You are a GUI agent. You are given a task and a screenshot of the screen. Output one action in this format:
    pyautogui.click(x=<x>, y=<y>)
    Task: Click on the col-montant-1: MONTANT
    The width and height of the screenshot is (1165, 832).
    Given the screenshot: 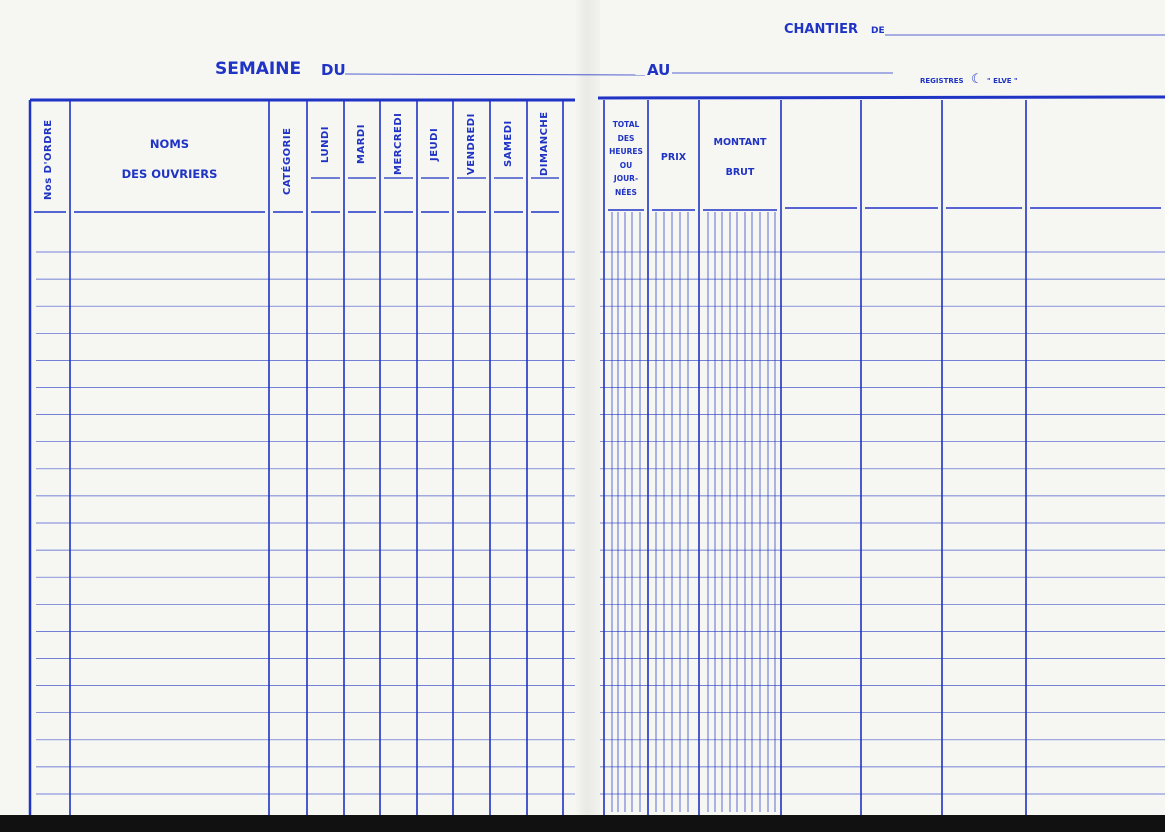 What is the action you would take?
    pyautogui.click(x=740, y=142)
    